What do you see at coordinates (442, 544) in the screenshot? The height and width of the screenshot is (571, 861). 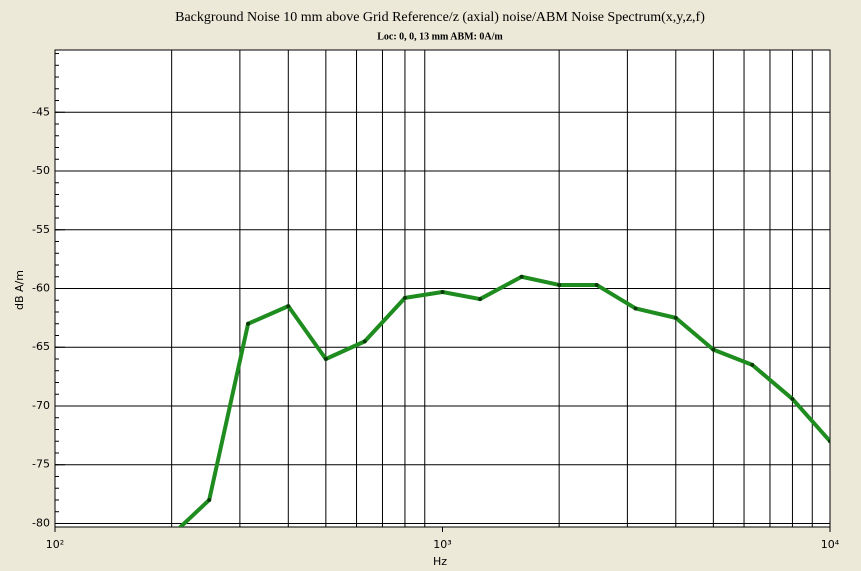 I see `x-tick-label: 10³` at bounding box center [442, 544].